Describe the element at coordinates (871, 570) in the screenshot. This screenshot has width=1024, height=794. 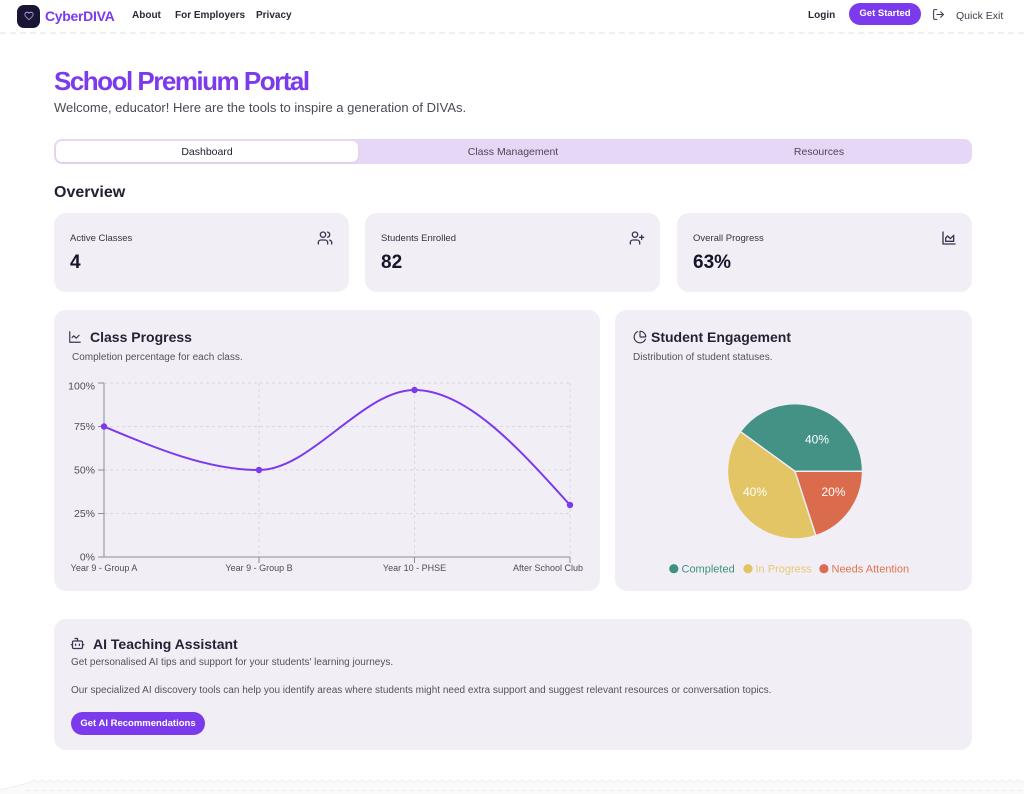
I see `svg-text: Needs Attention` at that location.